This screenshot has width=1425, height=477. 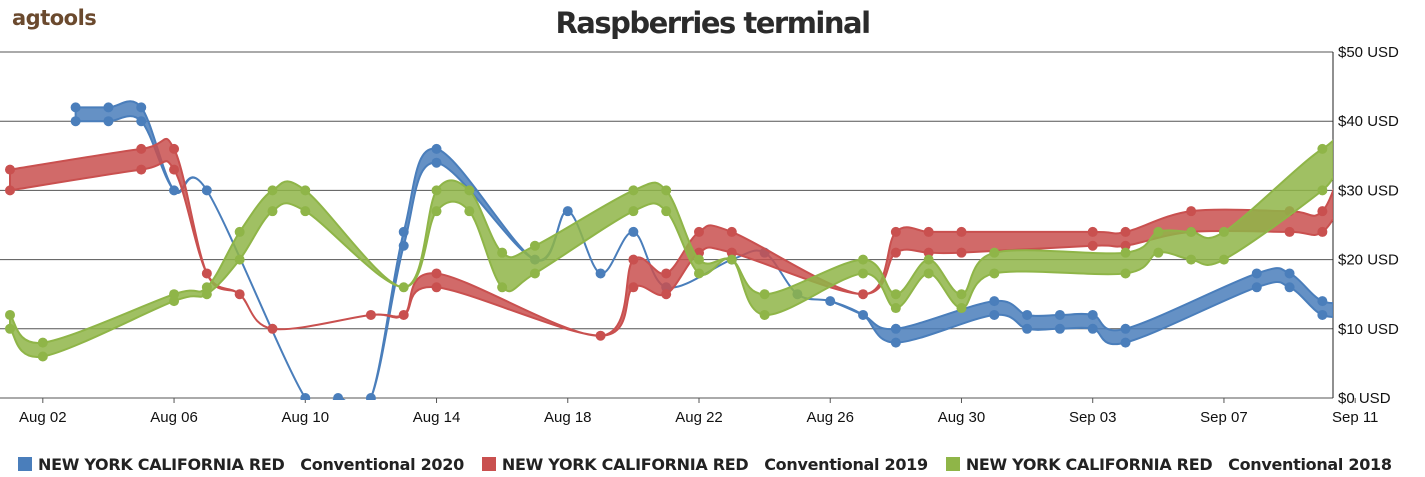 What do you see at coordinates (1355, 417) in the screenshot?
I see `x-tick-label: Sep 11` at bounding box center [1355, 417].